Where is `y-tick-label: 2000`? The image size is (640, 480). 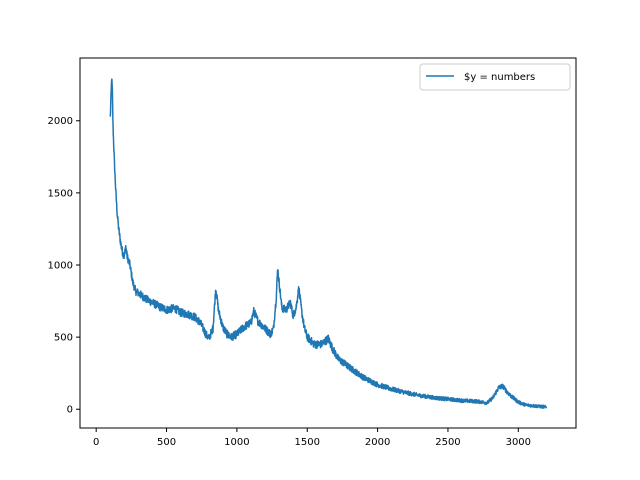
y-tick-label: 2000 is located at coordinates (60, 121).